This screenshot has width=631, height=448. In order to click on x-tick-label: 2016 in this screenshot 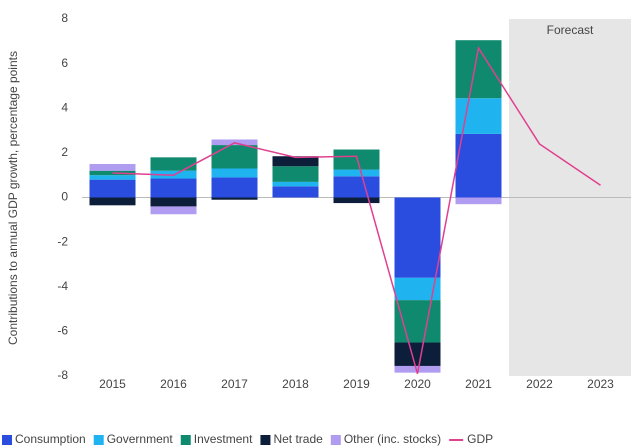, I will do `click(173, 384)`.